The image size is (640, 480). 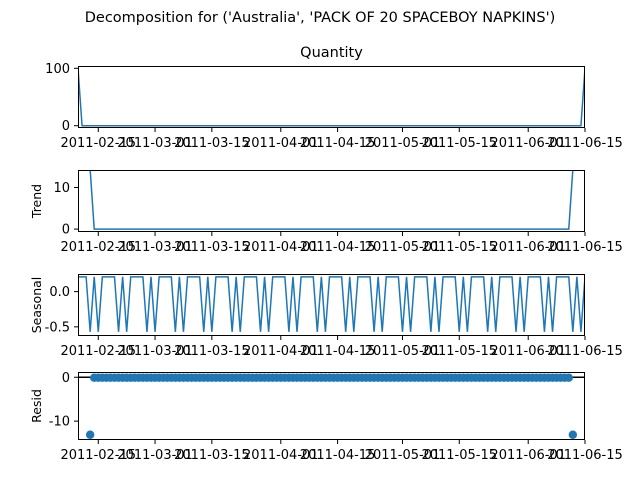 I want to click on y-tick-label: -0.5, so click(x=57, y=327).